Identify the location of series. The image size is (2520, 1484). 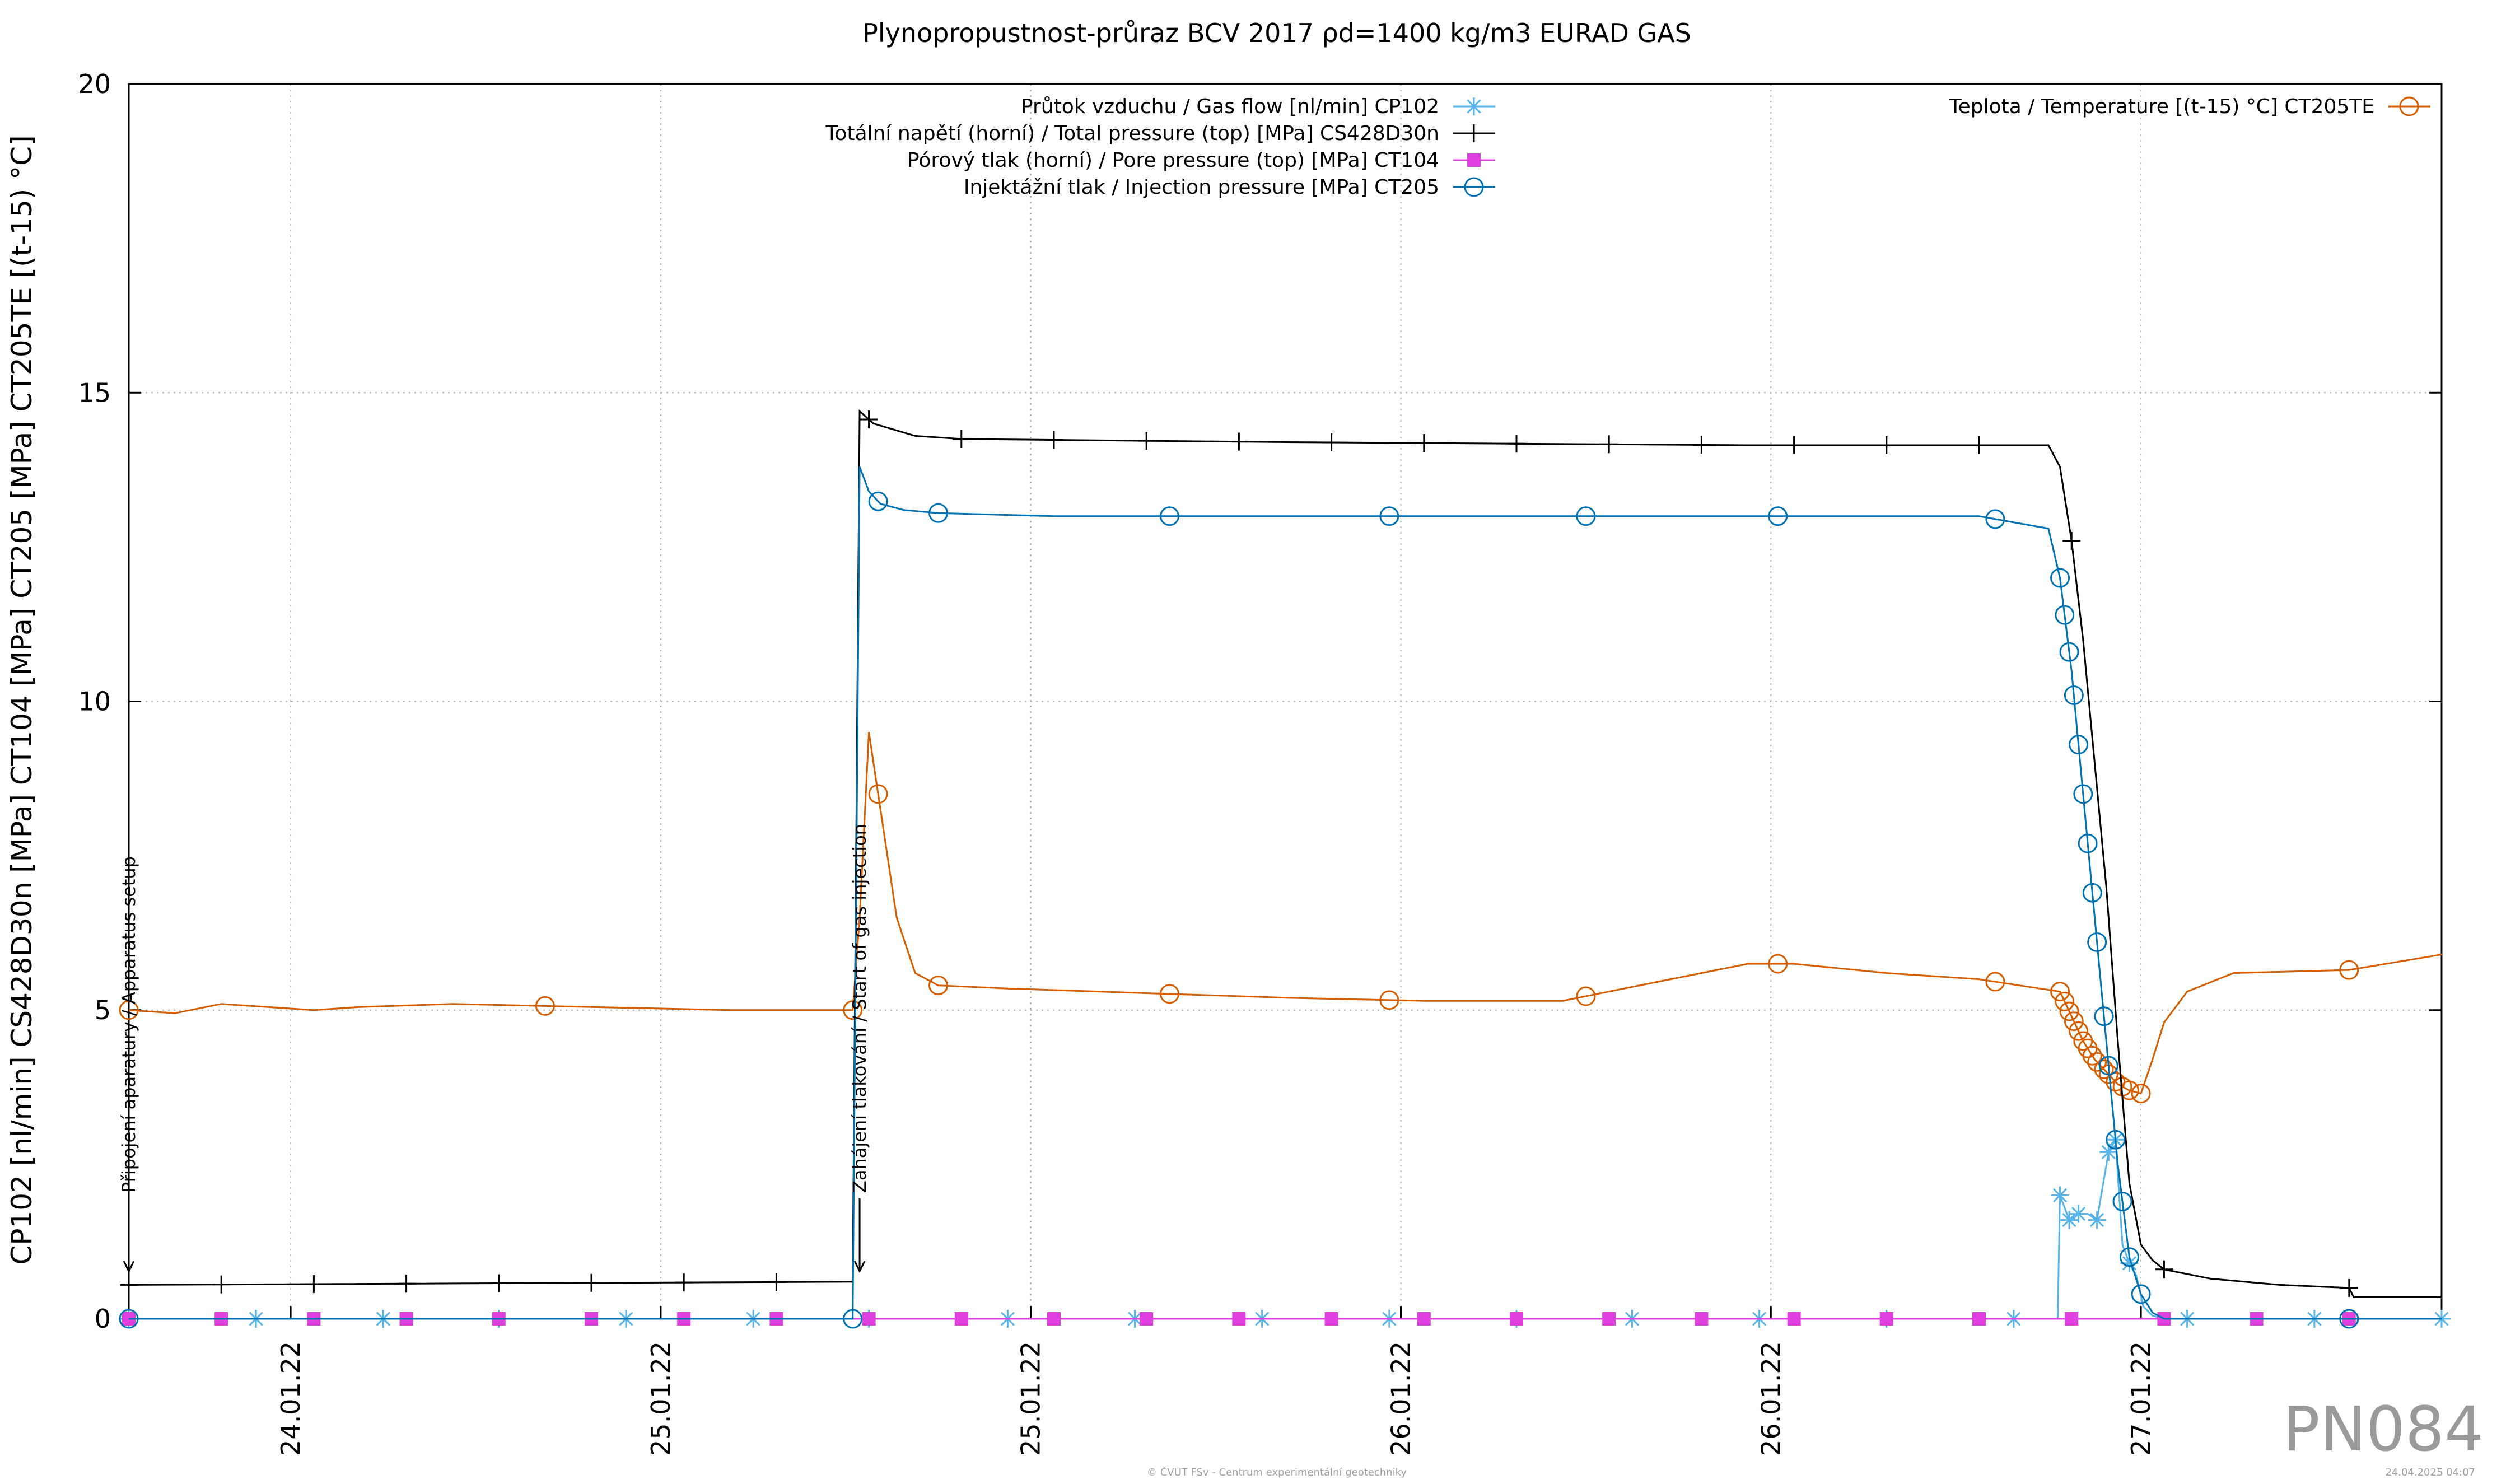
(1285, 1229).